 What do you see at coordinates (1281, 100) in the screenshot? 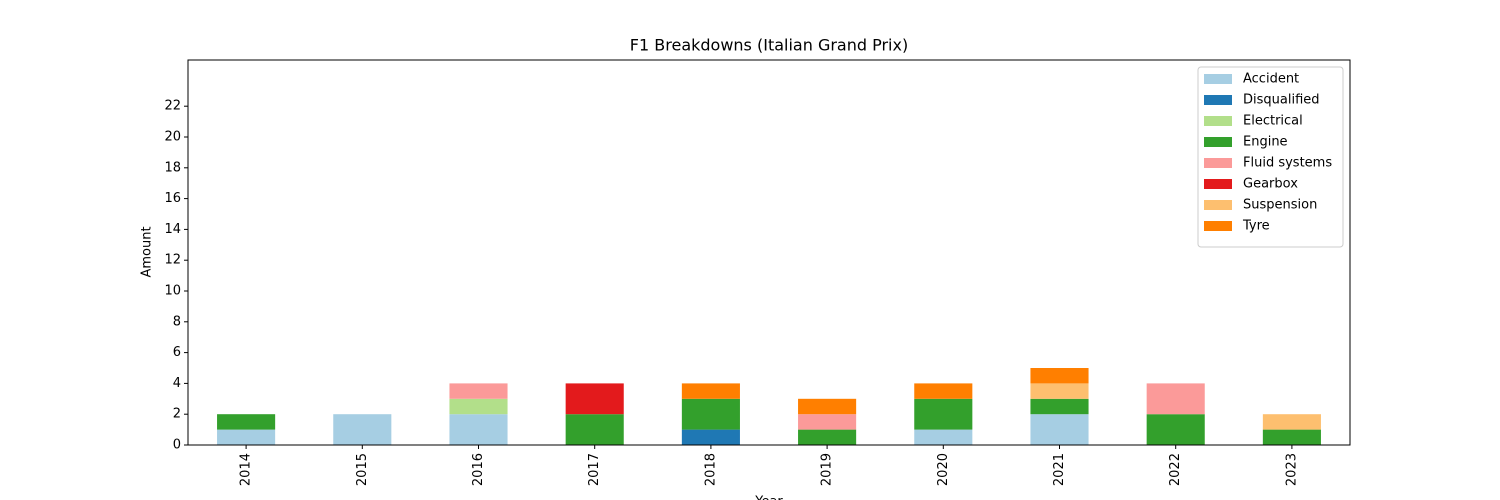
I see `legend-label: Disqualified` at bounding box center [1281, 100].